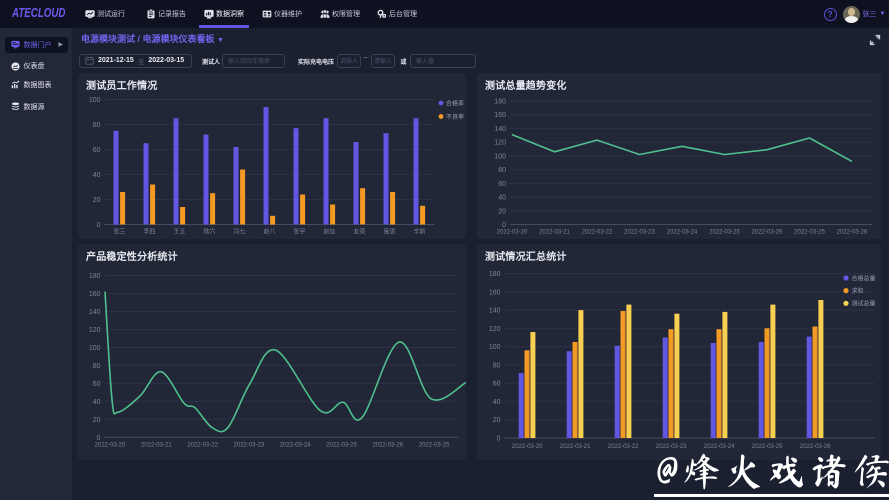  Describe the element at coordinates (179, 232) in the screenshot. I see `svg-text: 王五` at that location.